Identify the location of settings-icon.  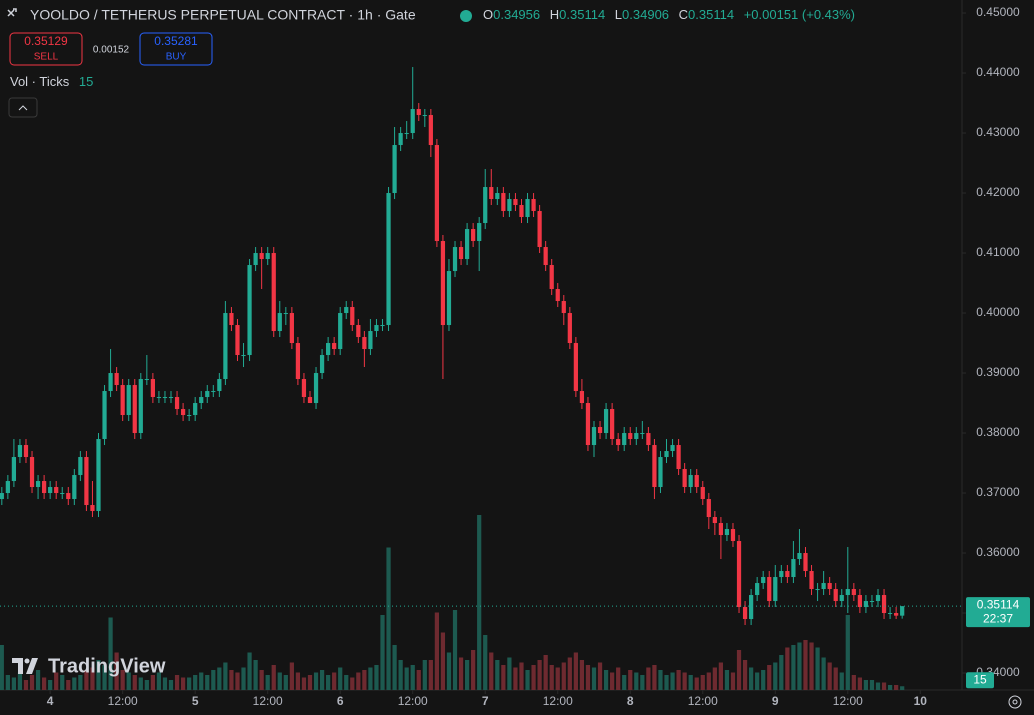
(1015, 702).